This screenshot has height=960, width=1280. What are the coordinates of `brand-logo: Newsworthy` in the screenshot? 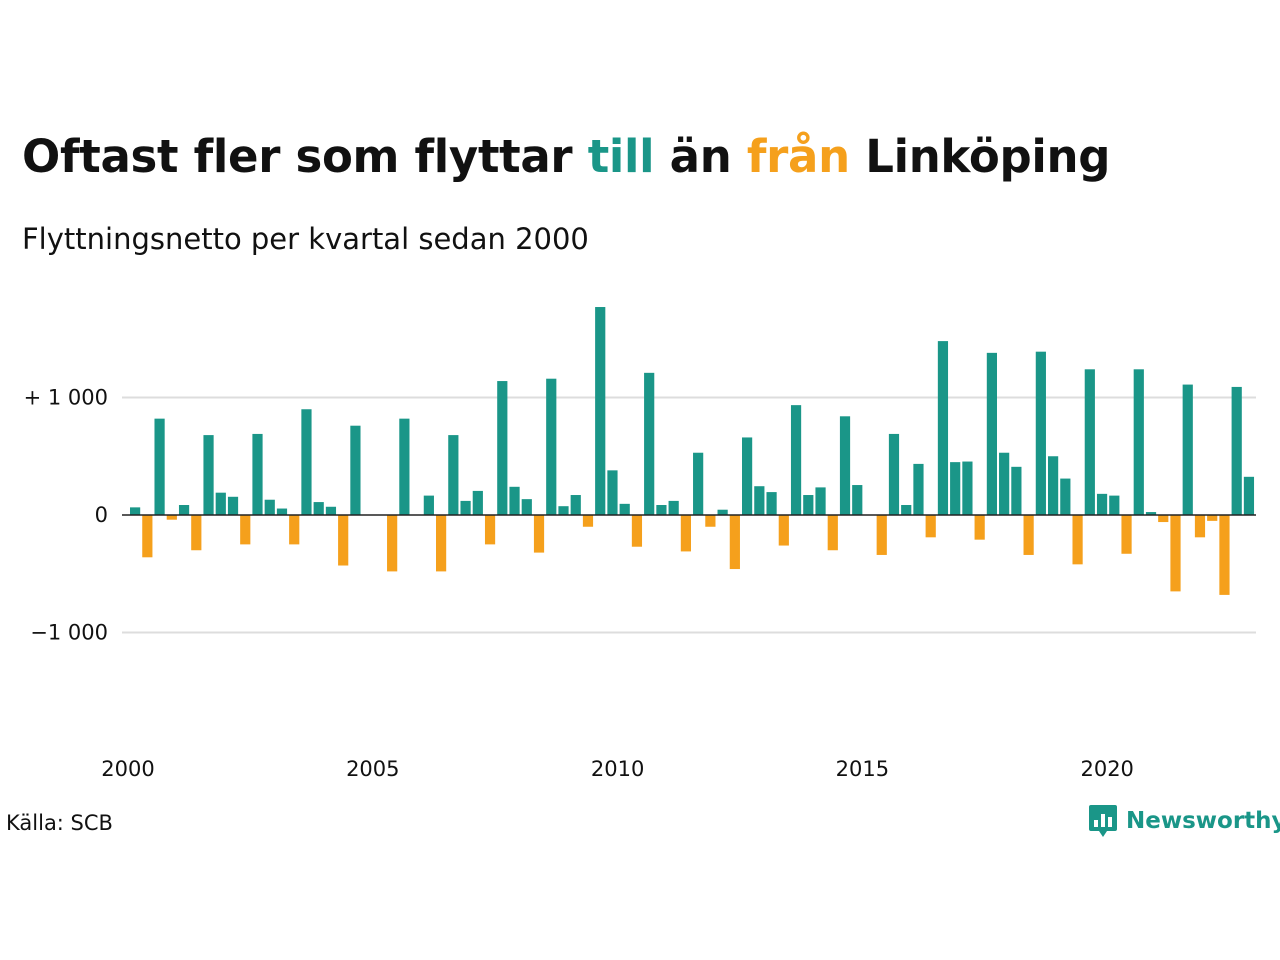 It's located at (1184, 821).